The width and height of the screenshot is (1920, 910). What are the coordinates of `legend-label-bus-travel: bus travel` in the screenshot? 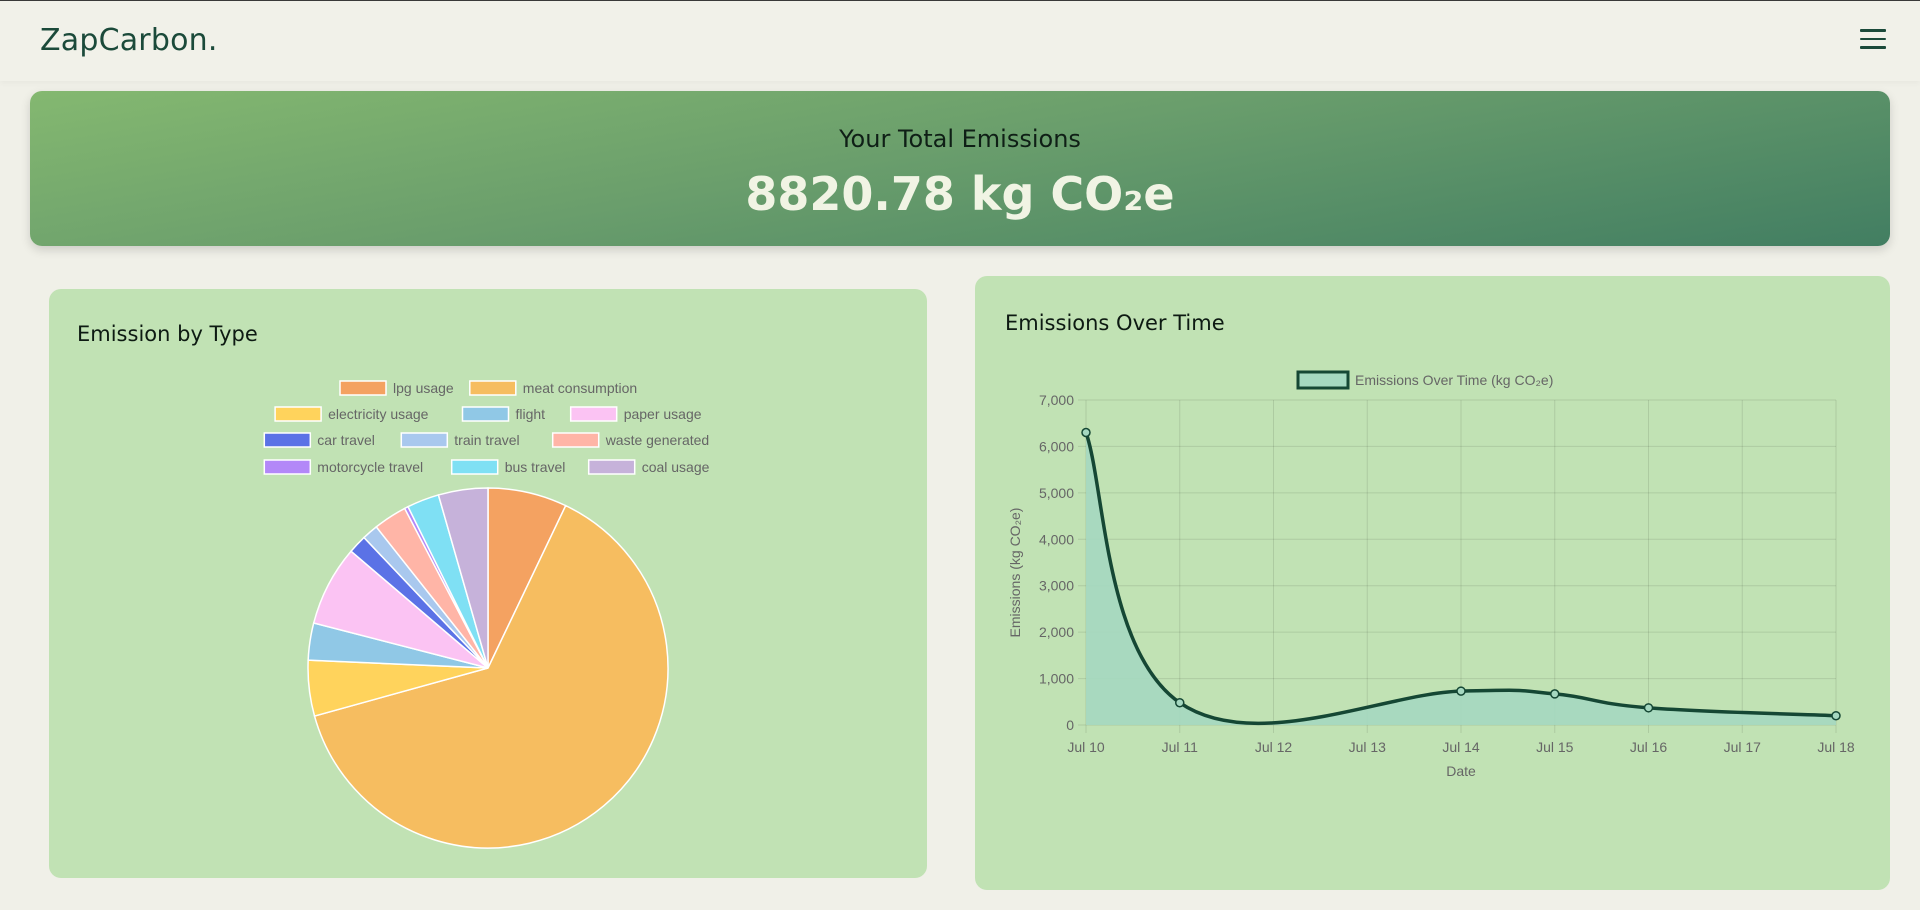 It's located at (535, 467).